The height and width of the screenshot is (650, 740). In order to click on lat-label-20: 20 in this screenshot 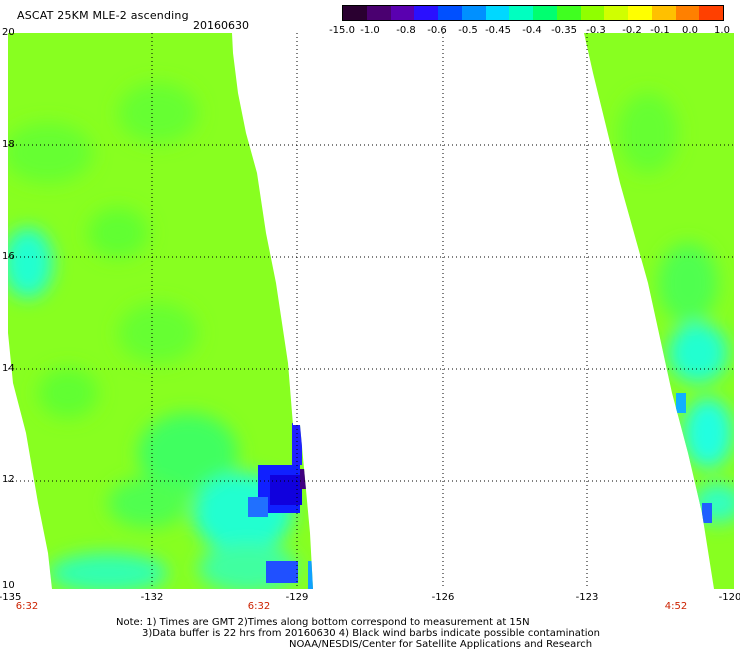, I will do `click(8, 32)`.